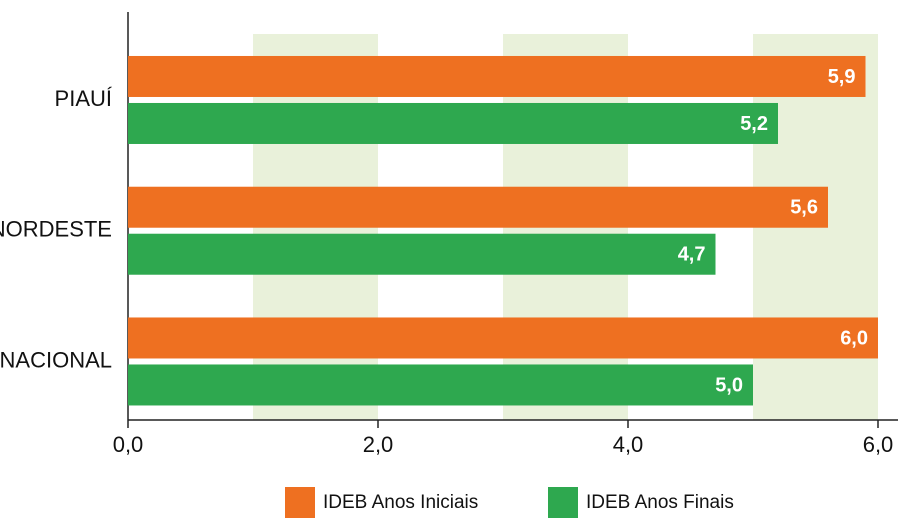 The image size is (898, 518). I want to click on x-tick-label: 2,0, so click(378, 444).